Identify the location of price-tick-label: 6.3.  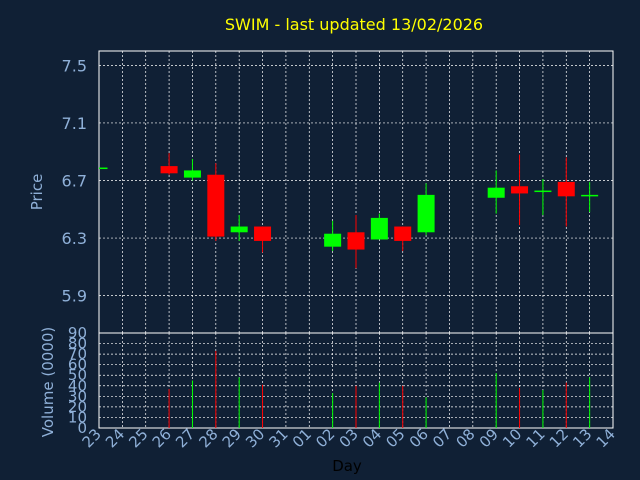
(74, 238).